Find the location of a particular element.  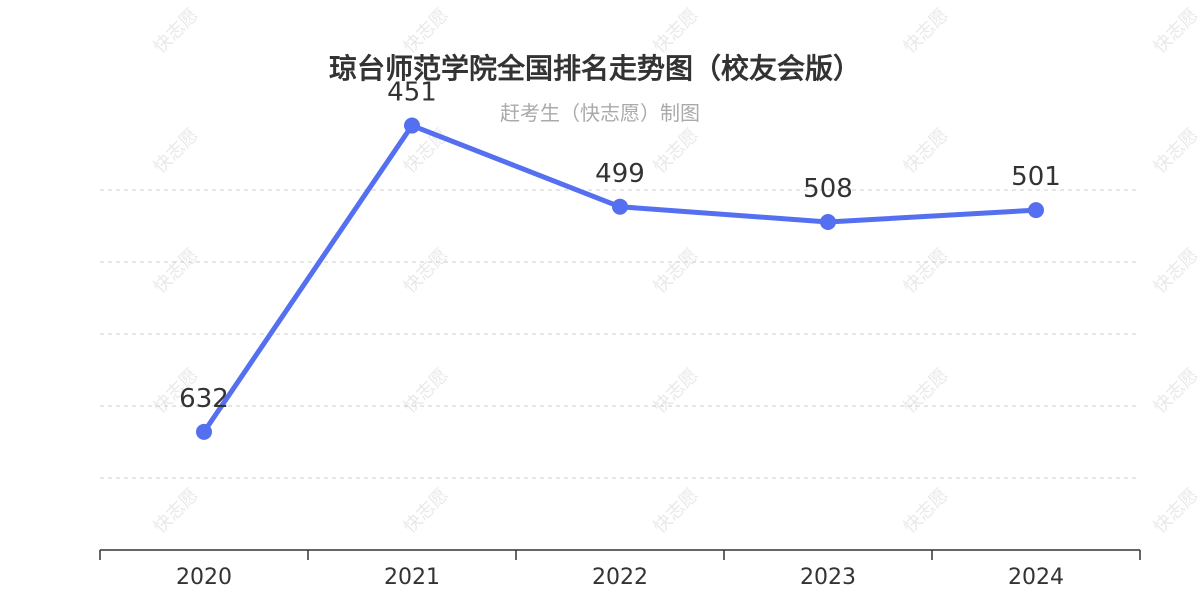

x-tick-label: 2023 is located at coordinates (828, 577).